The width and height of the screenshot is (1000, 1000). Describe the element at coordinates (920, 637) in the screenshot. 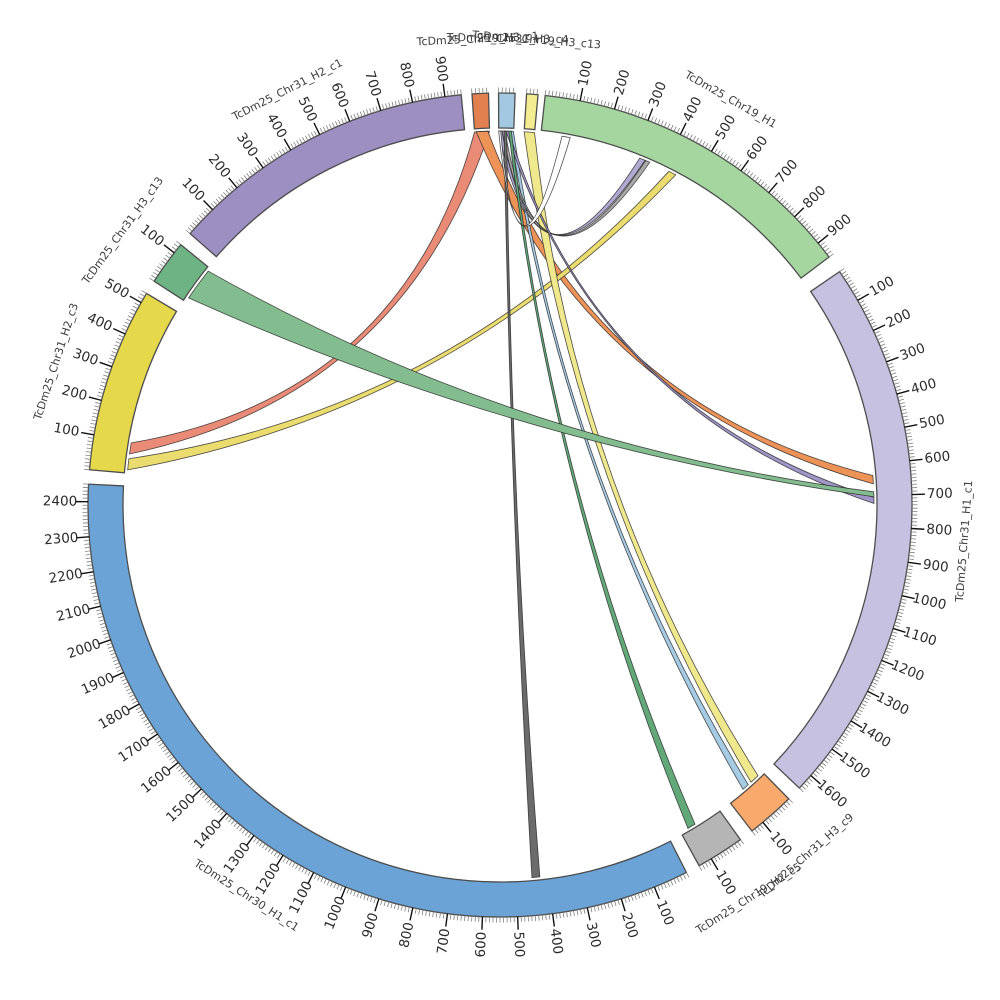

I see `tick-label-chr31_h1_c1-1100: 1100` at that location.